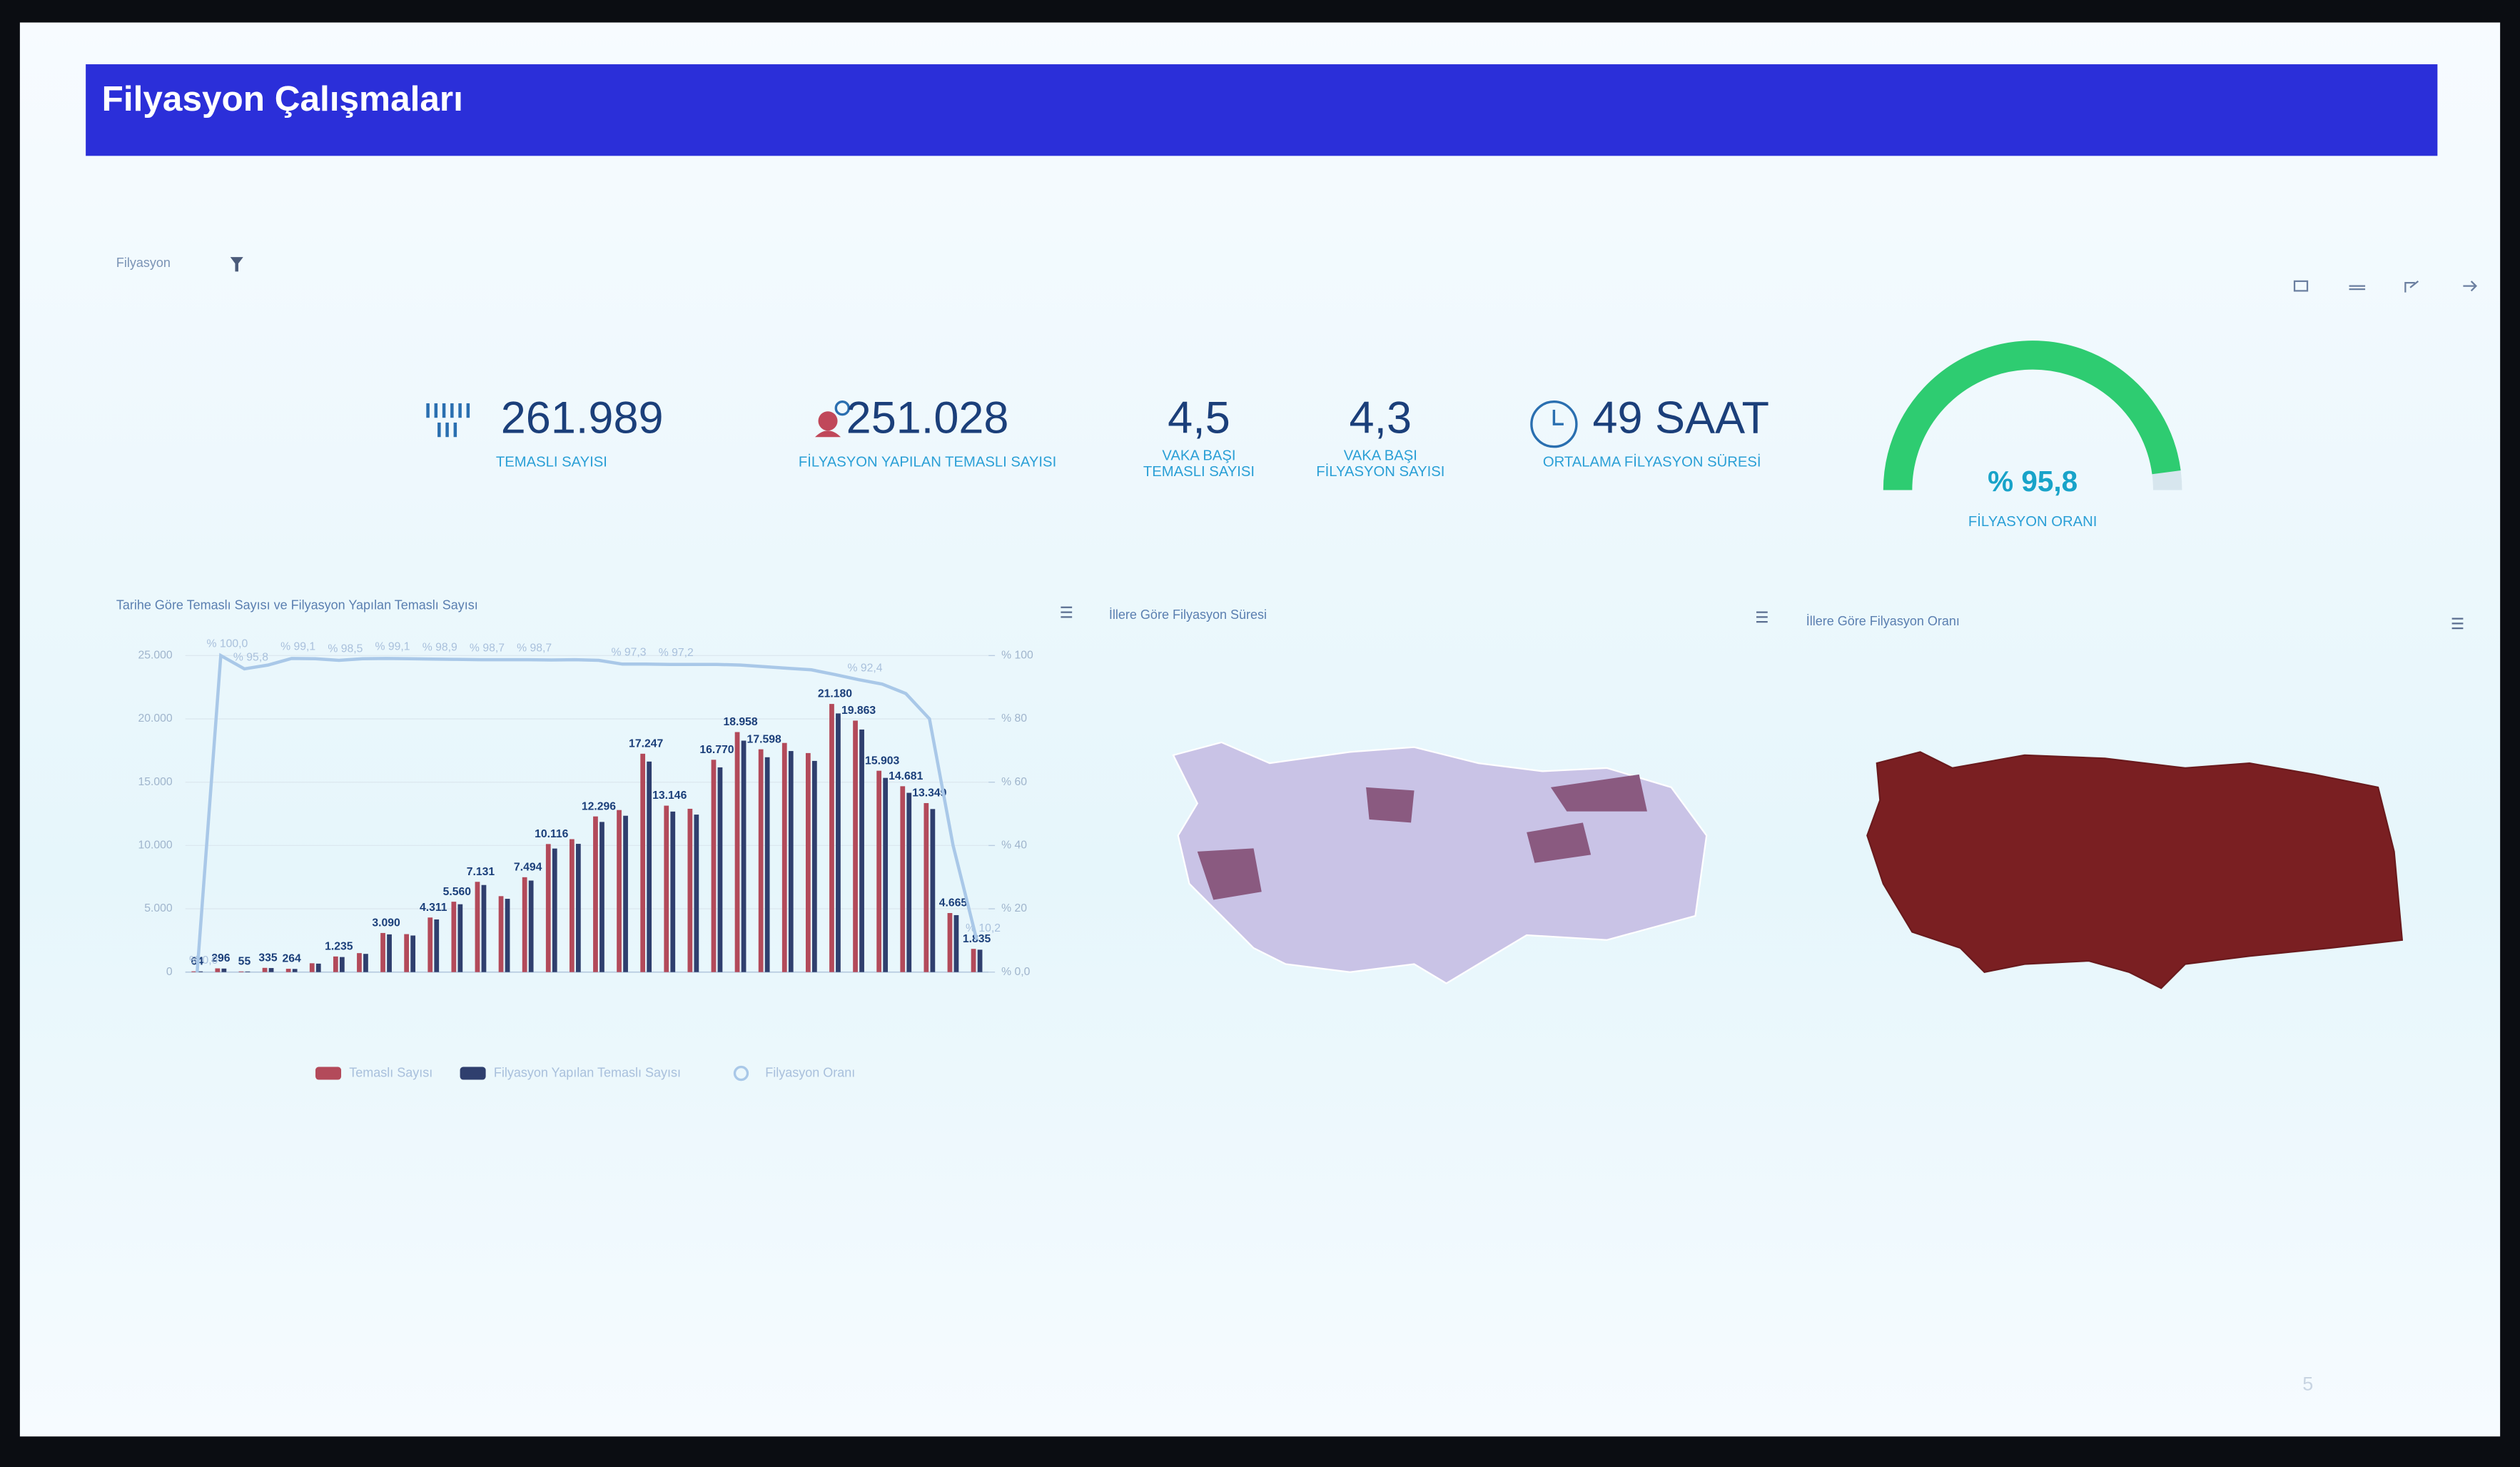  Describe the element at coordinates (339, 946) in the screenshot. I see `bar-value-label: 1.235` at that location.